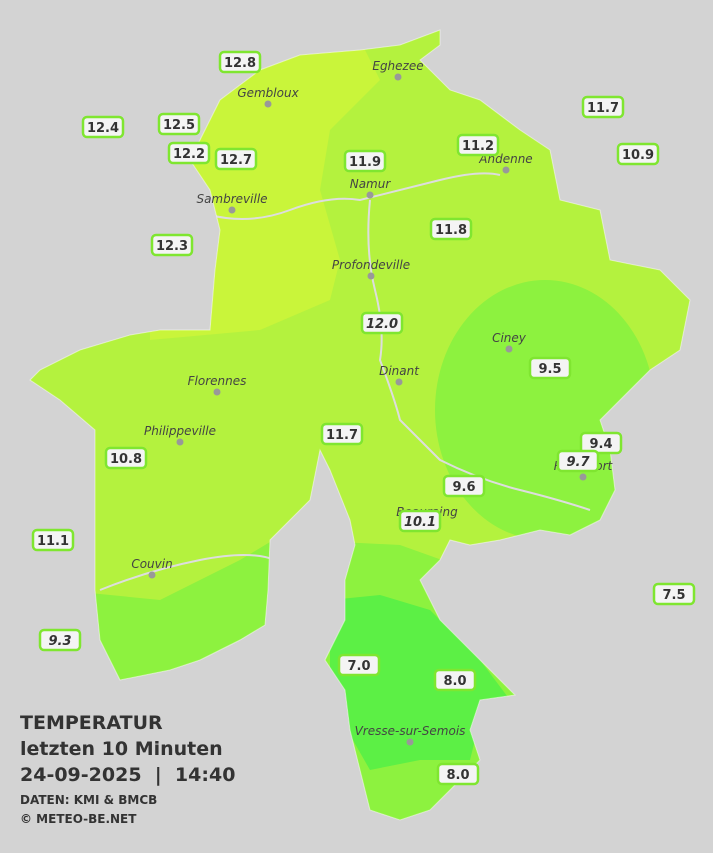 This screenshot has height=853, width=713. I want to click on station-value: 11.9, so click(365, 162).